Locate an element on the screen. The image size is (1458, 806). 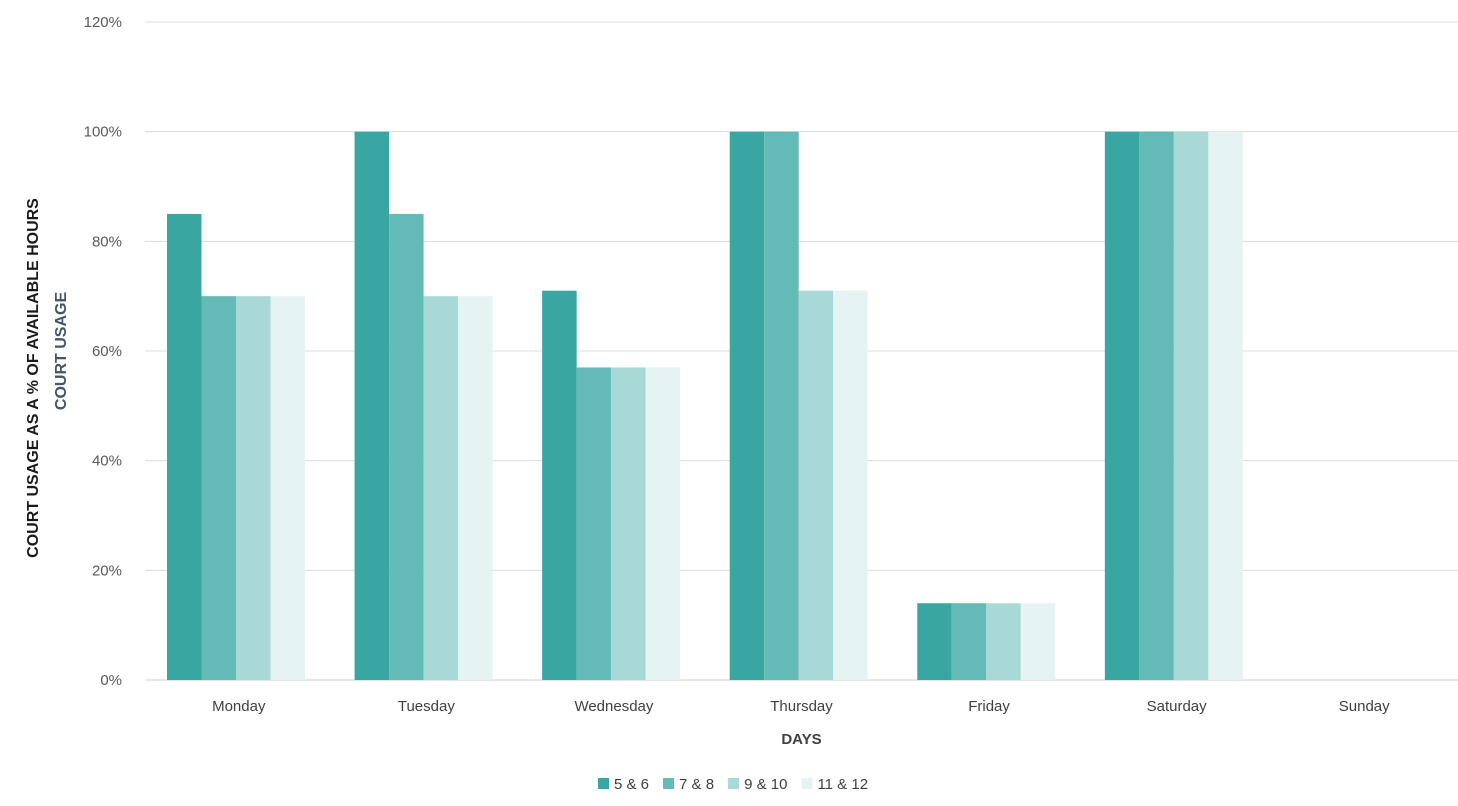
legend-label: 7 & 8 is located at coordinates (696, 784).